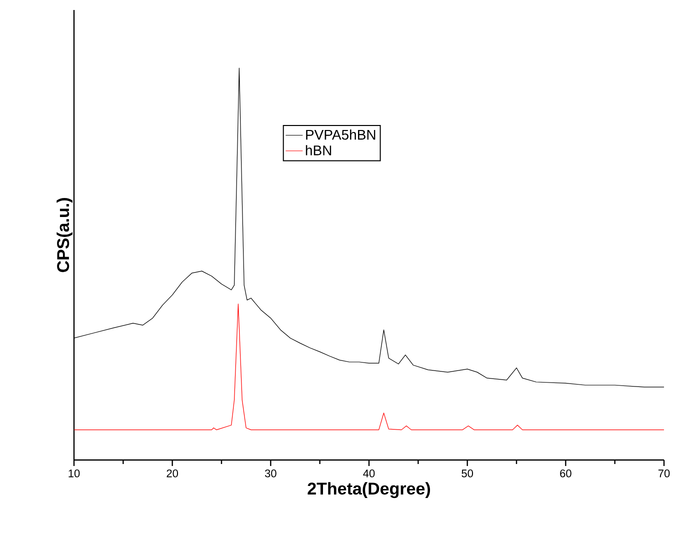  What do you see at coordinates (64, 235) in the screenshot?
I see `y-axis-title: CPS(a.u.)` at bounding box center [64, 235].